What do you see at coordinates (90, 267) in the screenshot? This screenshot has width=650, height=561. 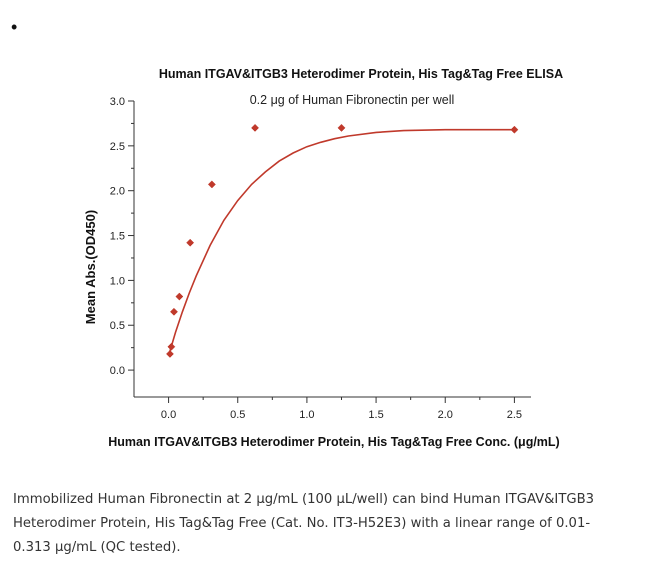 I see `y-axis-label: Mean Abs.(OD450)` at bounding box center [90, 267].